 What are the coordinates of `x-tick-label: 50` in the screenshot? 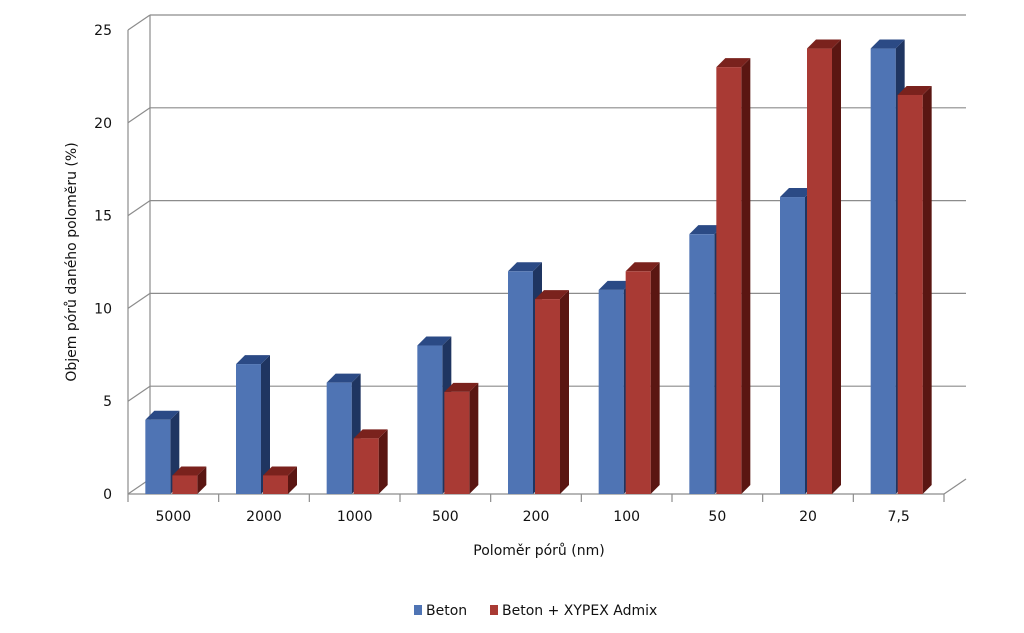 It's located at (717, 517).